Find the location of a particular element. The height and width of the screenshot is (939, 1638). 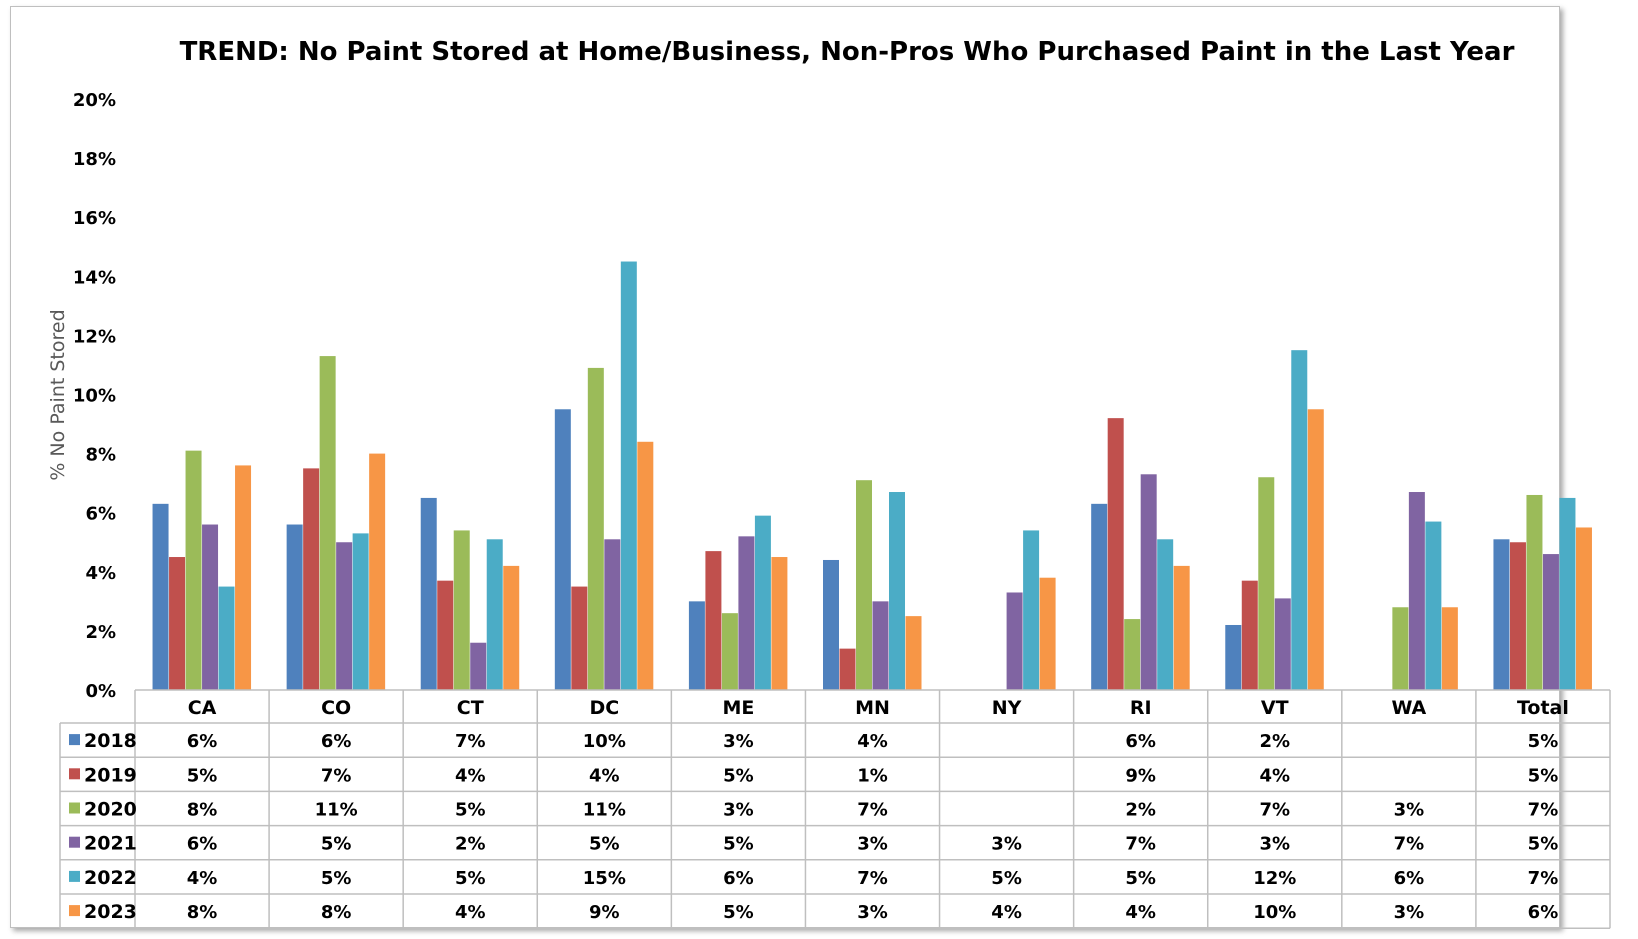

legend-swatch-2023 is located at coordinates (74, 911).